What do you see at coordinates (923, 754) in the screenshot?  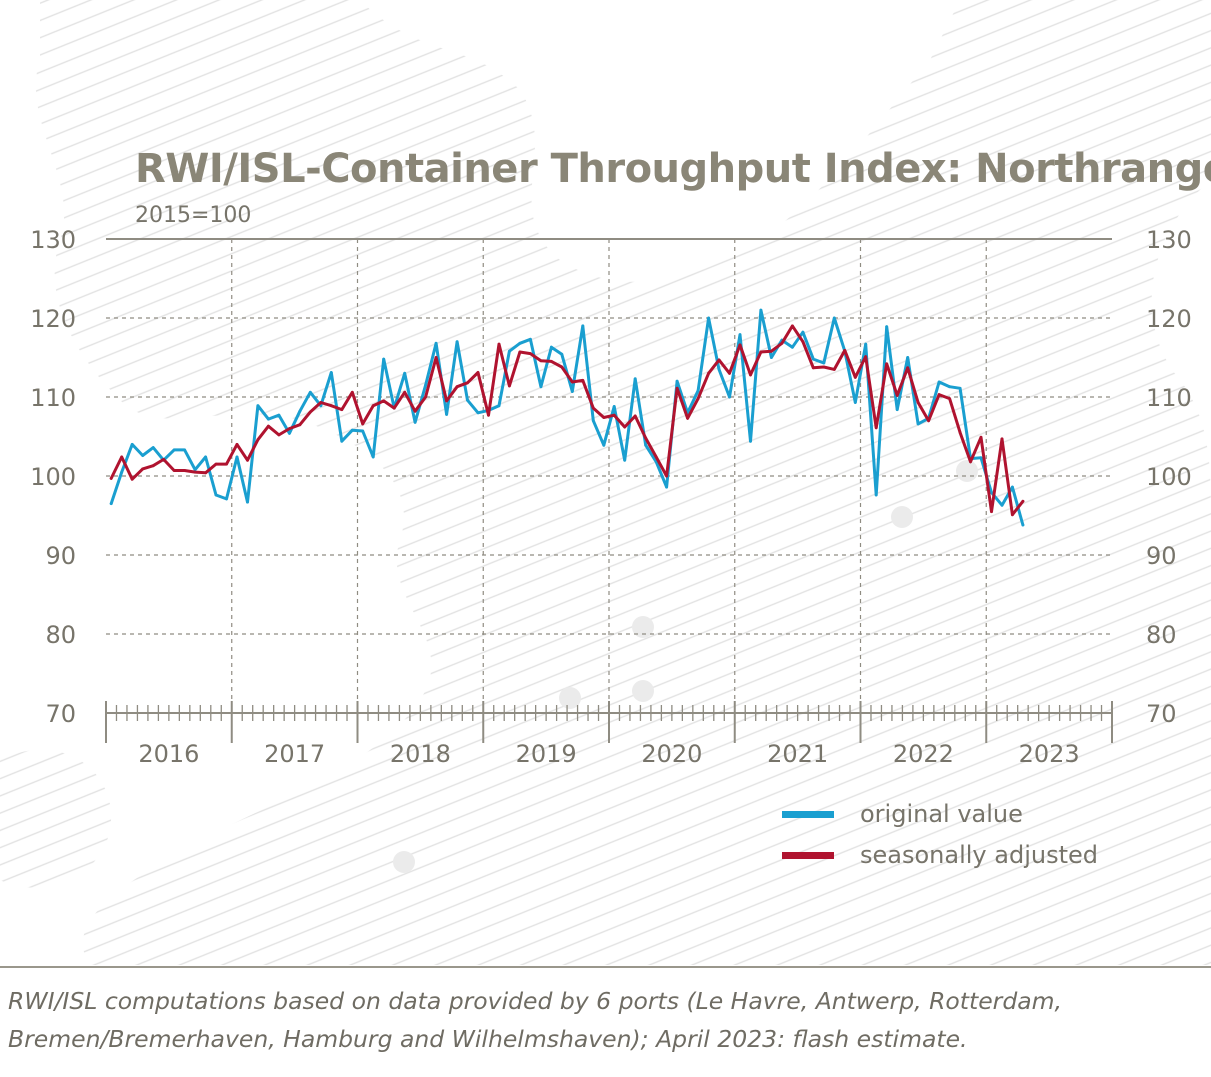 I see `x-tick-label: 2022` at bounding box center [923, 754].